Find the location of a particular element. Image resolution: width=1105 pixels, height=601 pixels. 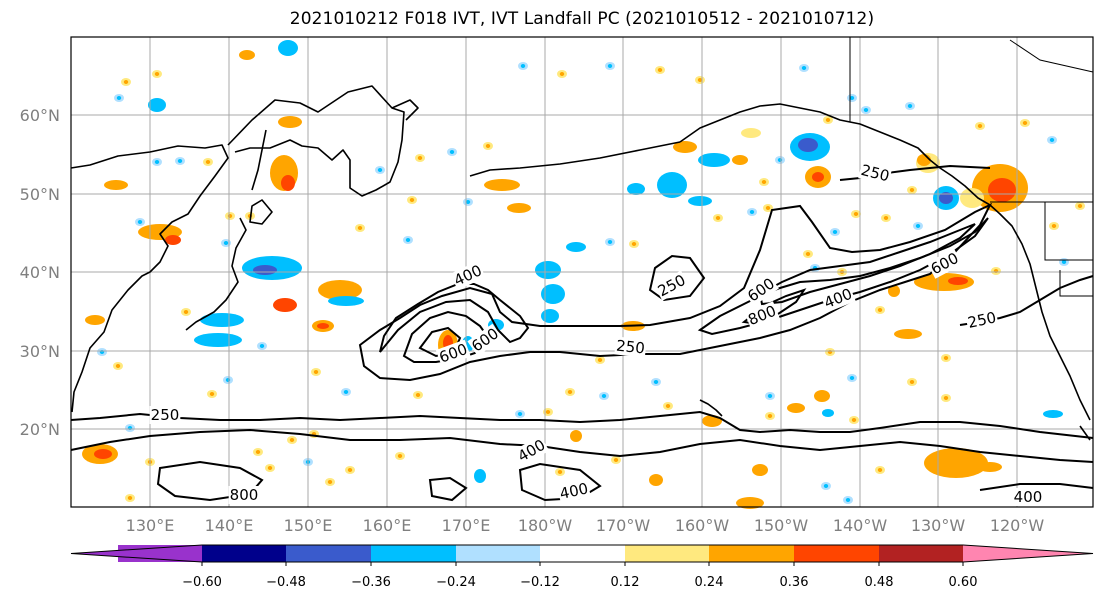

political-borders is located at coordinates (971, 167).